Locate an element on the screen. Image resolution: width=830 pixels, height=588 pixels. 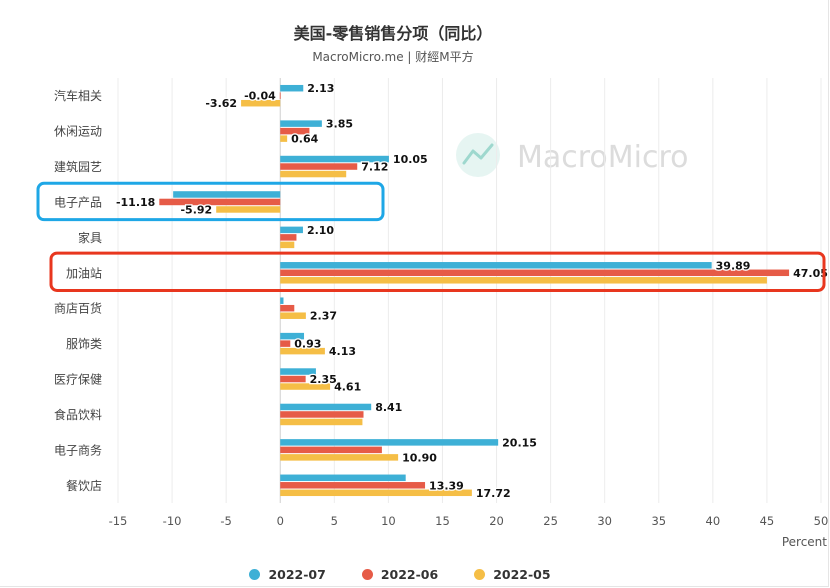
data-label: 3.85 is located at coordinates (339, 124).